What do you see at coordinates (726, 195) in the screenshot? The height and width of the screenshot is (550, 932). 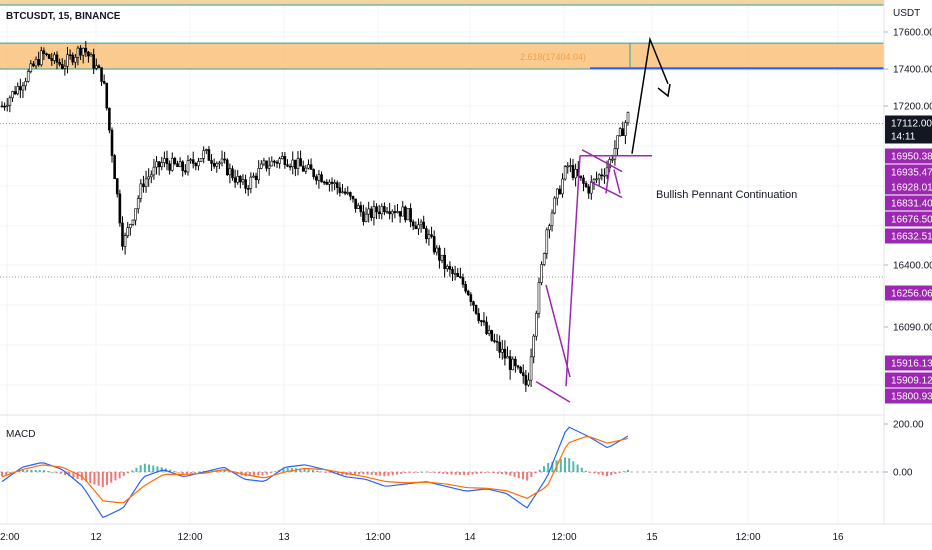 I see `pattern-annotation: Bullish Pennant Continuation` at bounding box center [726, 195].